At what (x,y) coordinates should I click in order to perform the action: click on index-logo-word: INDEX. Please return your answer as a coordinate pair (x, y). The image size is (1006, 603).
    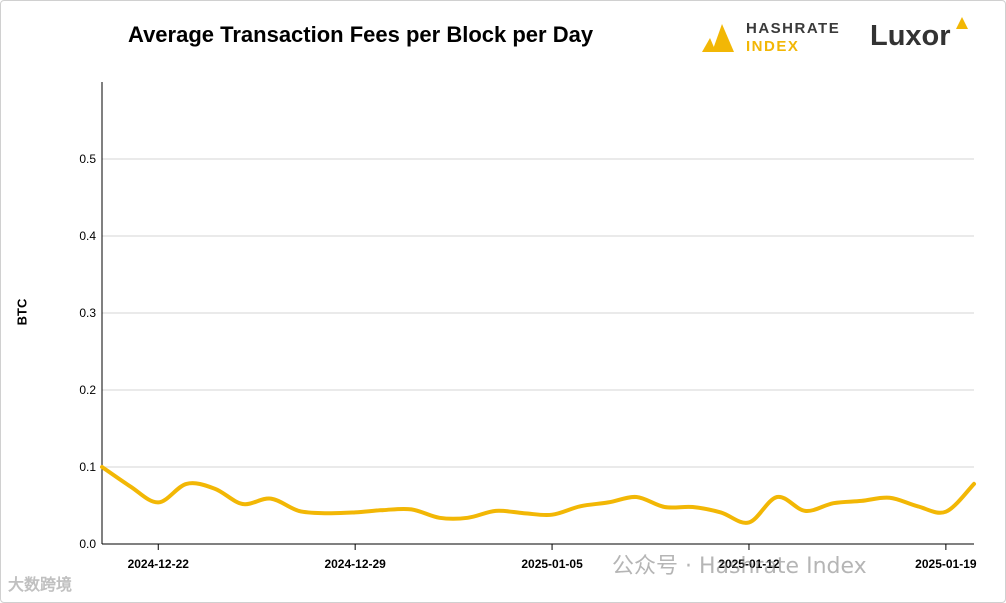
    Looking at the image, I should click on (773, 46).